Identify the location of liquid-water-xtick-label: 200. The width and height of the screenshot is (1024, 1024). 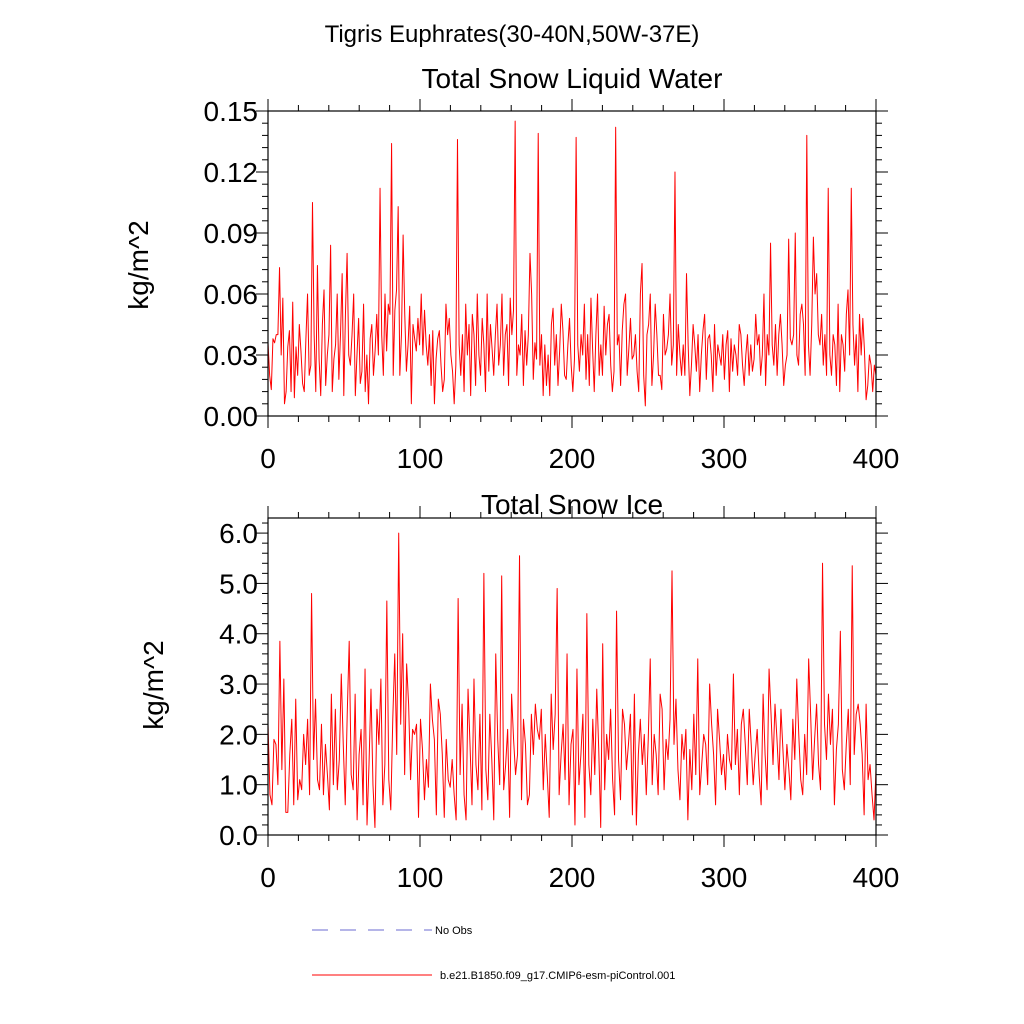
(572, 458).